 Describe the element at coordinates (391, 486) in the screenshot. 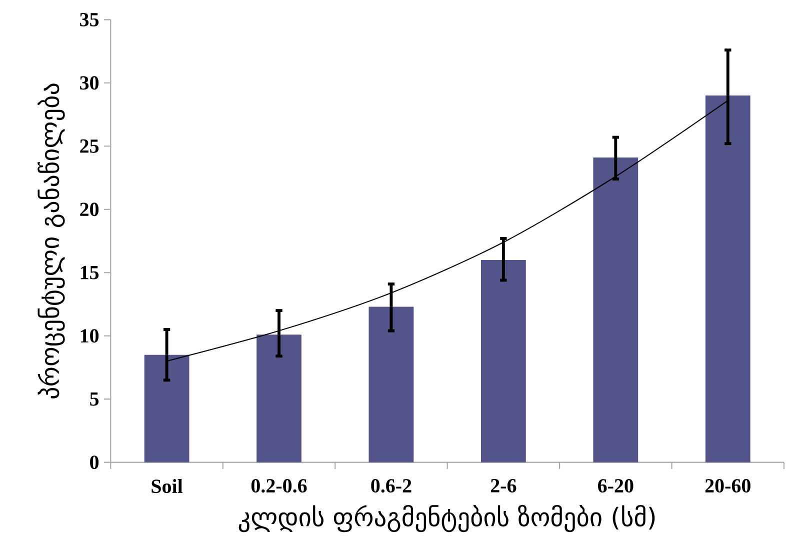

I see `x-tick-label: 0.6-2` at that location.